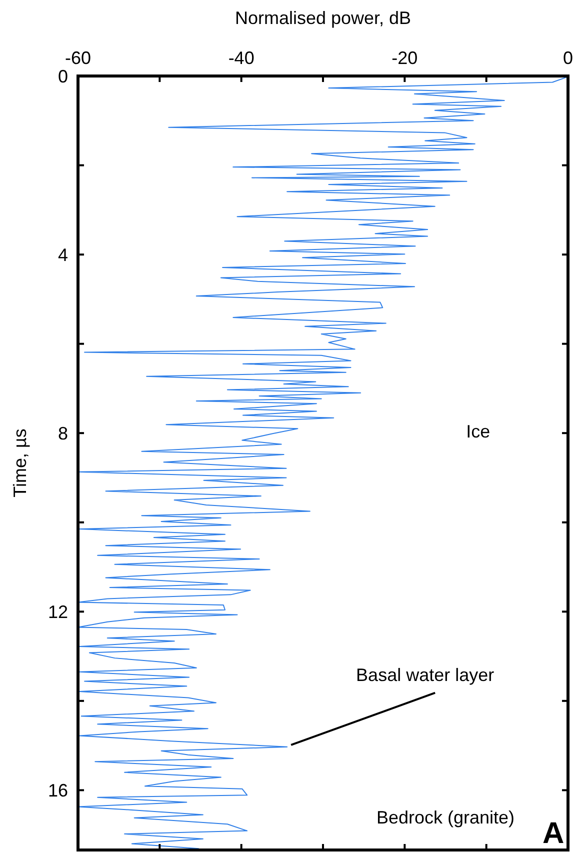 The height and width of the screenshot is (856, 585). What do you see at coordinates (241, 58) in the screenshot?
I see `x-tick-label: -40` at bounding box center [241, 58].